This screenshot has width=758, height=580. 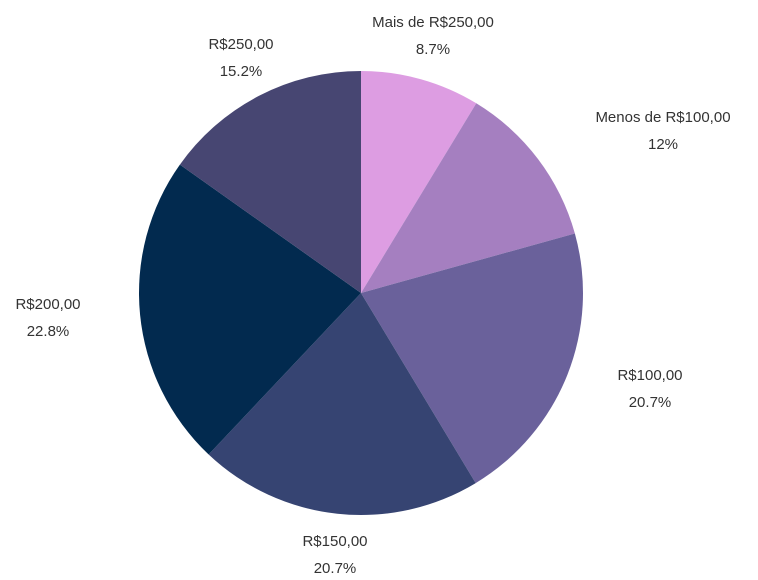 I want to click on slice-label: Mais de R$250,00, so click(x=433, y=22).